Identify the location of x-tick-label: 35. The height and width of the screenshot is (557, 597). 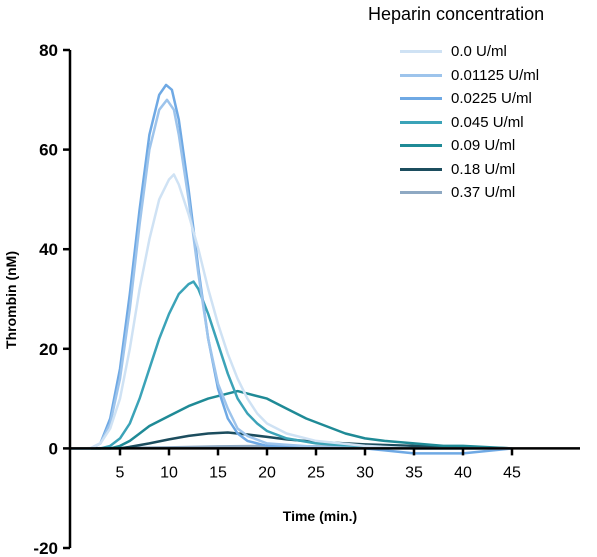
(414, 472).